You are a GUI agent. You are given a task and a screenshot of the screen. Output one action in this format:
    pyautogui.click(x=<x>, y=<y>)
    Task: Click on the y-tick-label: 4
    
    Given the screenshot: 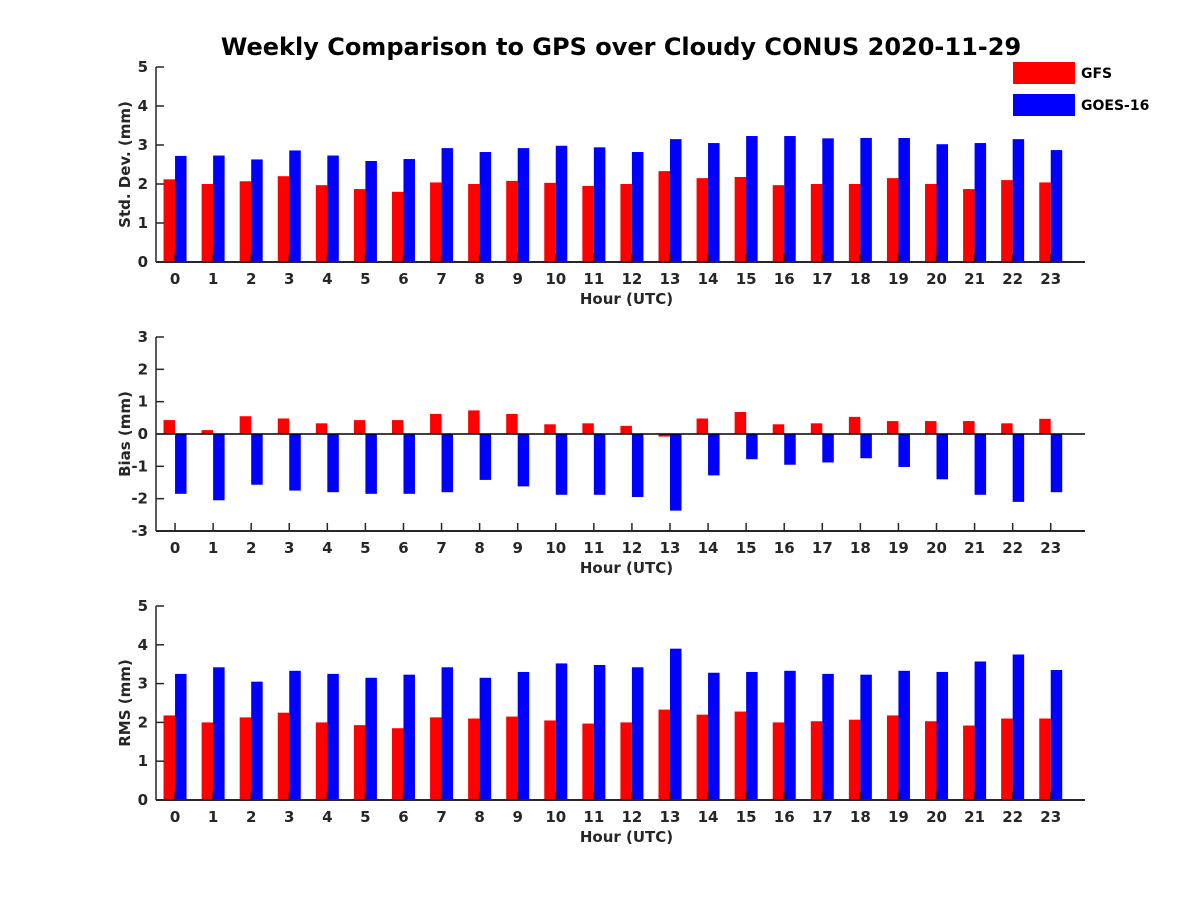 What is the action you would take?
    pyautogui.click(x=143, y=106)
    